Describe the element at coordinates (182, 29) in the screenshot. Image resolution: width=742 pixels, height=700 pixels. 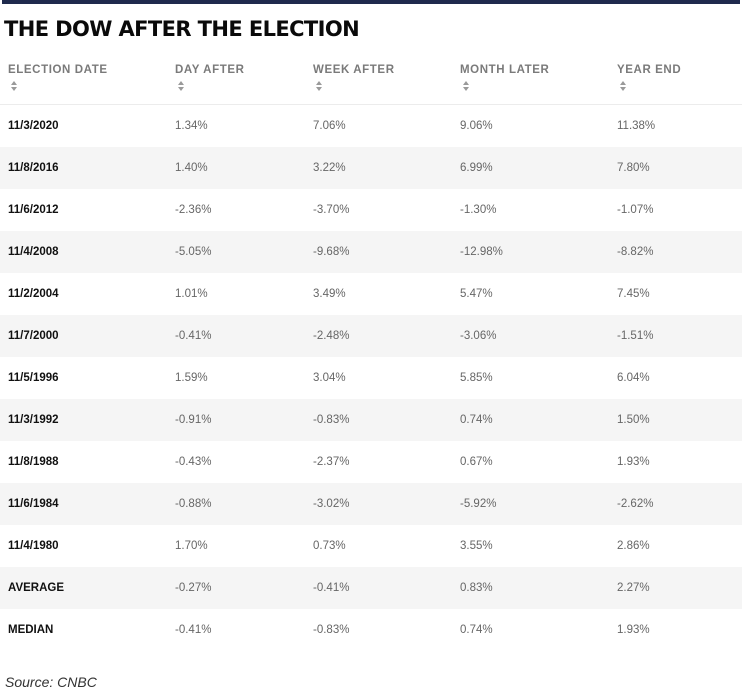
I see `page-title: THE DOW AFTER THE ELECTION` at that location.